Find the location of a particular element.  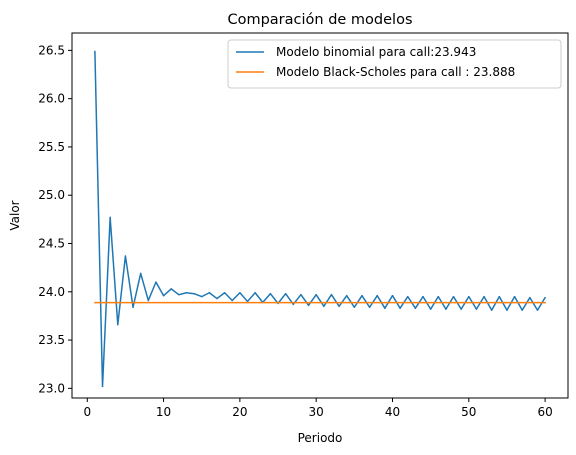

y-tick-label: 26.0 is located at coordinates (51, 99).